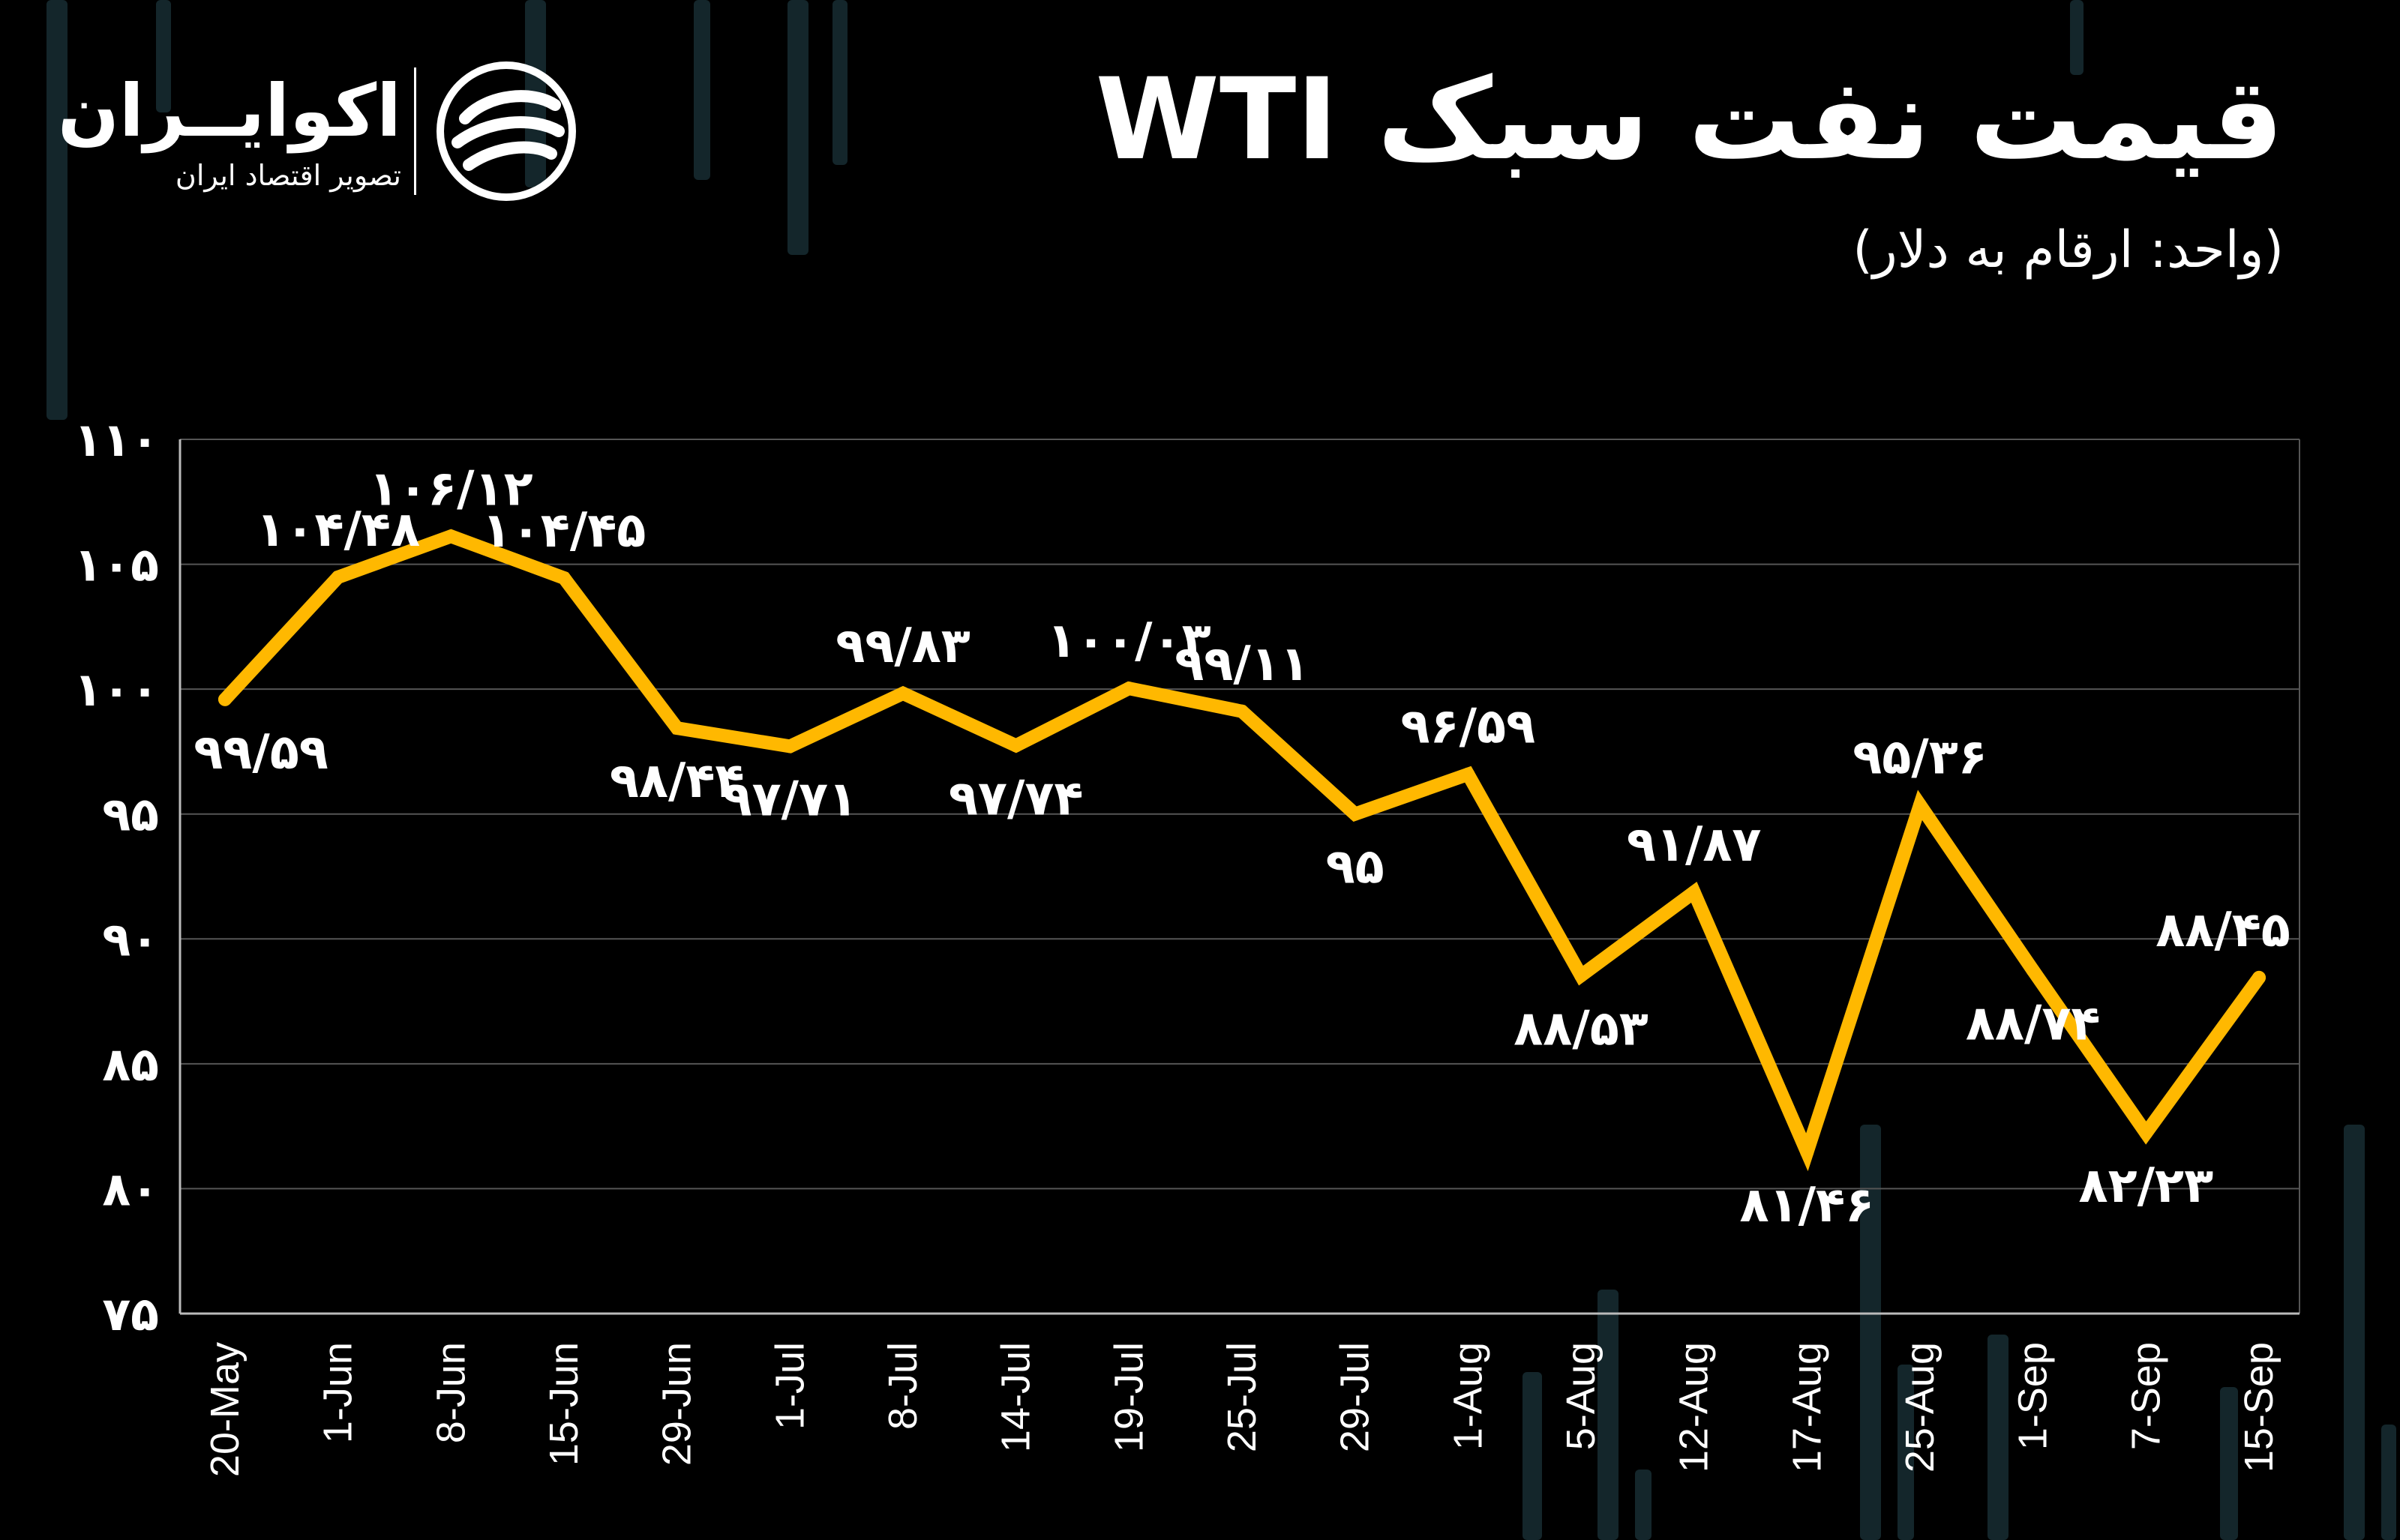 This screenshot has height=1540, width=2400. Describe the element at coordinates (1807, 1205) in the screenshot. I see `data-label: ۸۱/۴۶` at that location.